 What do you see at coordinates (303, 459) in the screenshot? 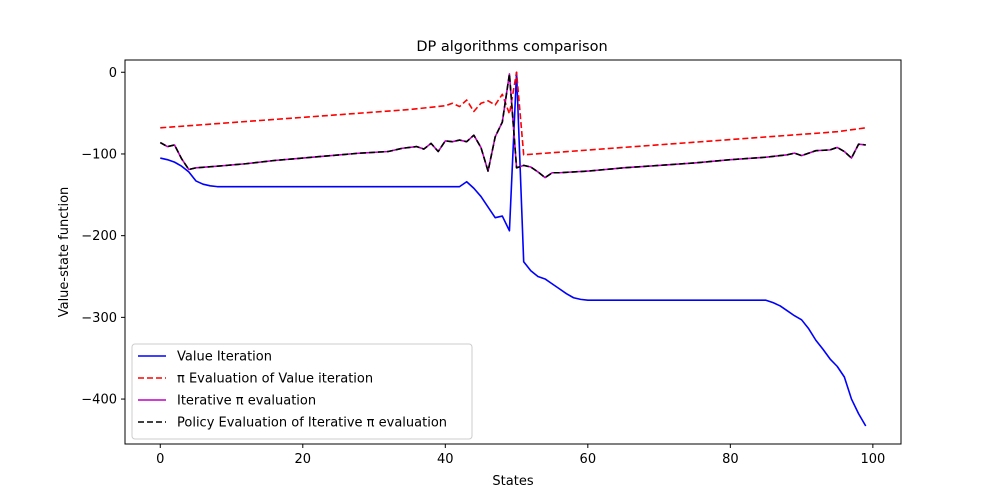
I see `x-tick-label: 20` at bounding box center [303, 459].